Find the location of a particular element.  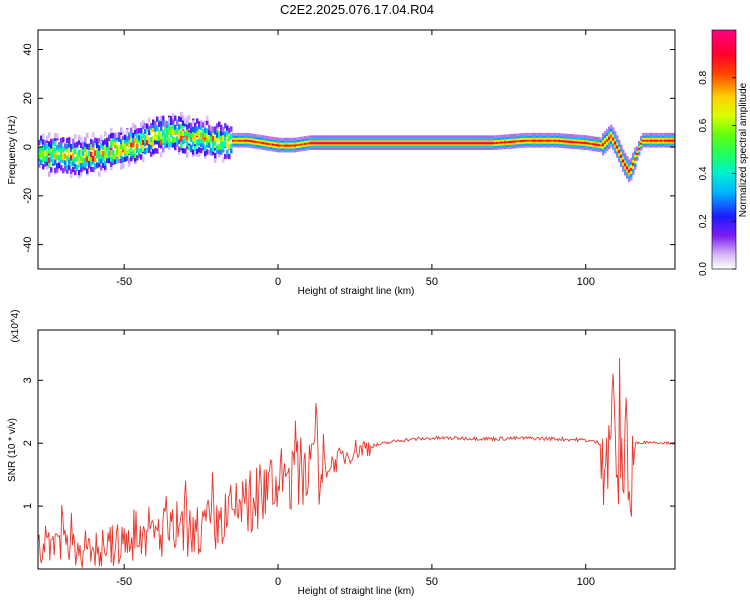

spectrogram-xlabel: Height of straight line (km) is located at coordinates (356, 291).